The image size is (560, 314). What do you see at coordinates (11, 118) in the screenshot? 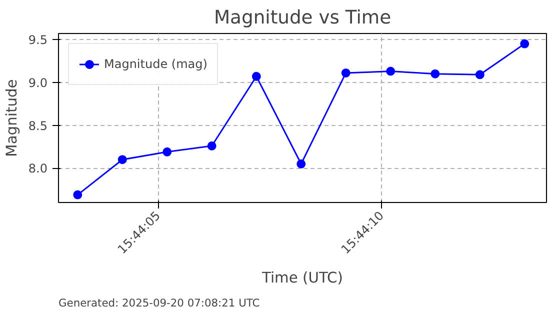
I see `y-axis-title: Magnitude` at bounding box center [11, 118].